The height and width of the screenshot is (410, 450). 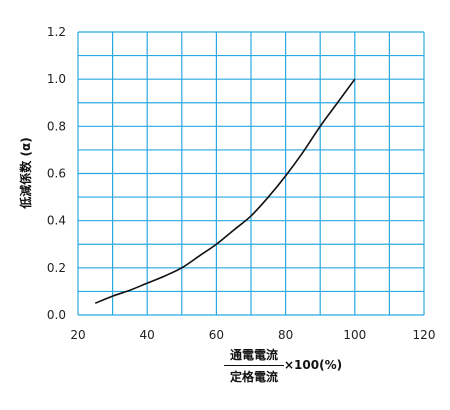 What do you see at coordinates (56, 315) in the screenshot?
I see `y-tick-label: 0.0` at bounding box center [56, 315].